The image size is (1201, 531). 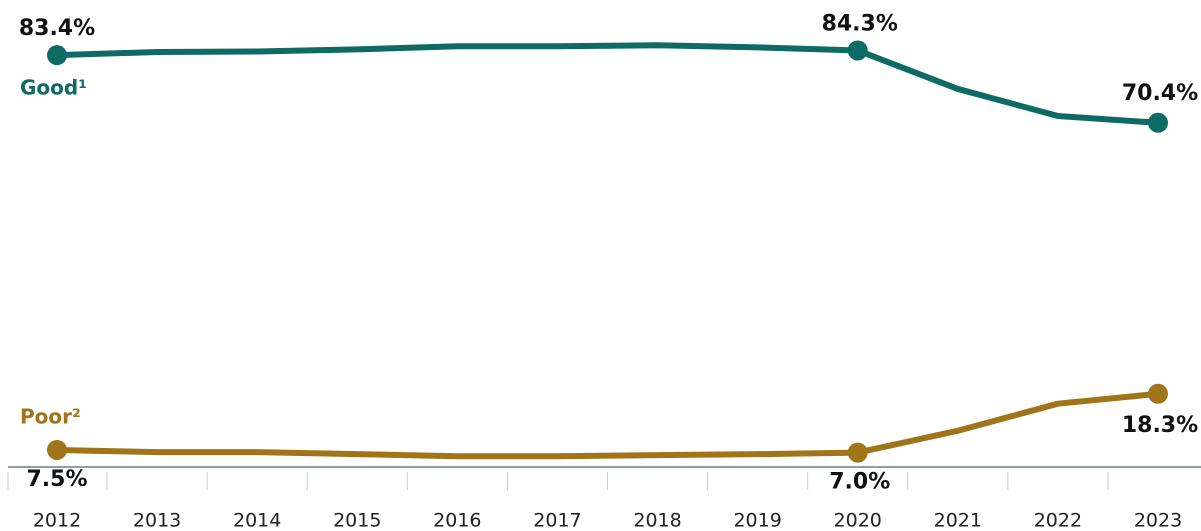 What do you see at coordinates (858, 520) in the screenshot?
I see `x-tick-label: 2020` at bounding box center [858, 520].